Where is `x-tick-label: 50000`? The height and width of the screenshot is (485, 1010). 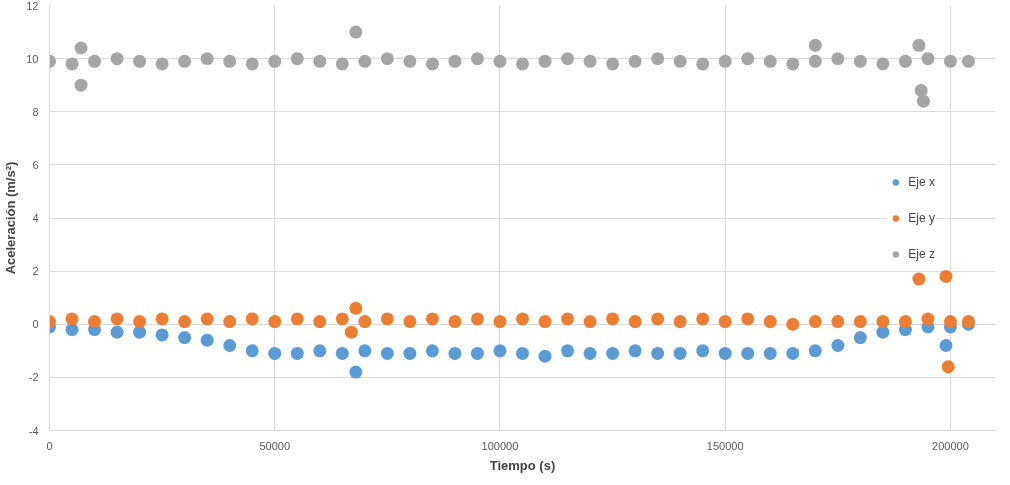 x-tick-label: 50000 is located at coordinates (275, 445).